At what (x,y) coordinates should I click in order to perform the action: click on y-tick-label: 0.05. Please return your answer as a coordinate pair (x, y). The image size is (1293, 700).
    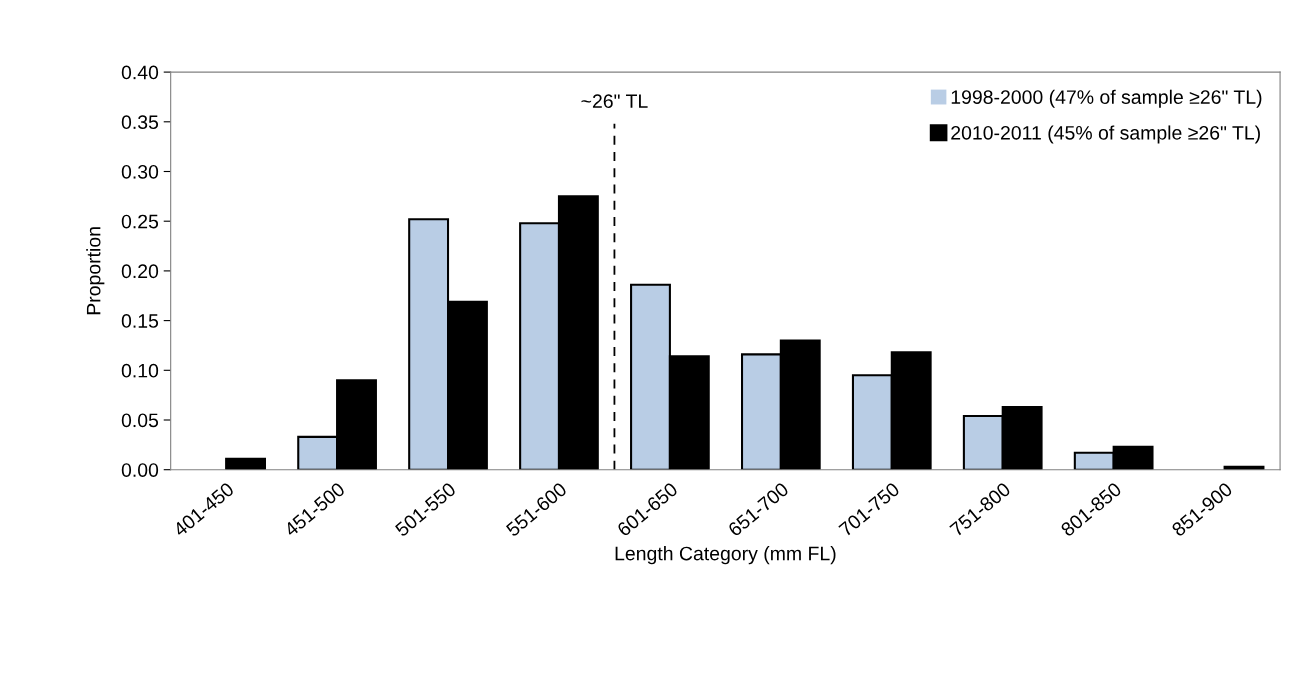
    Looking at the image, I should click on (140, 420).